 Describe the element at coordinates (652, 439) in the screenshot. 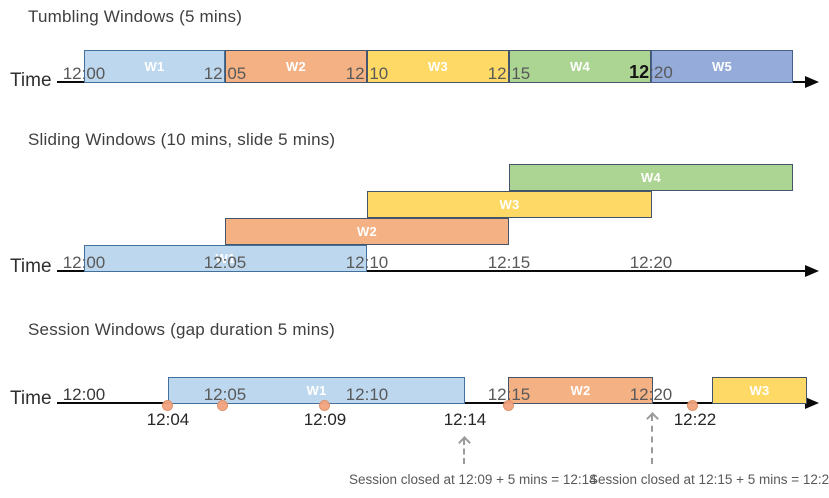

I see `session-close-arrow-1220-icon` at that location.